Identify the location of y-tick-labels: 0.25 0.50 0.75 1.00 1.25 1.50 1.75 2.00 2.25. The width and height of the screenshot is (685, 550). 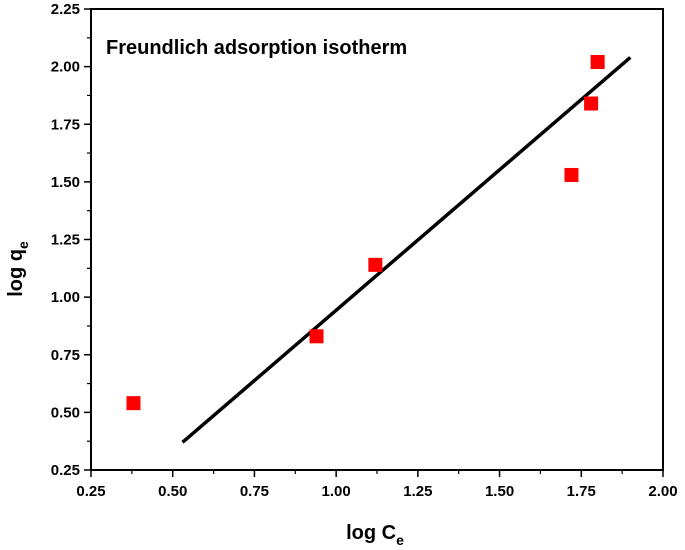
(65, 240).